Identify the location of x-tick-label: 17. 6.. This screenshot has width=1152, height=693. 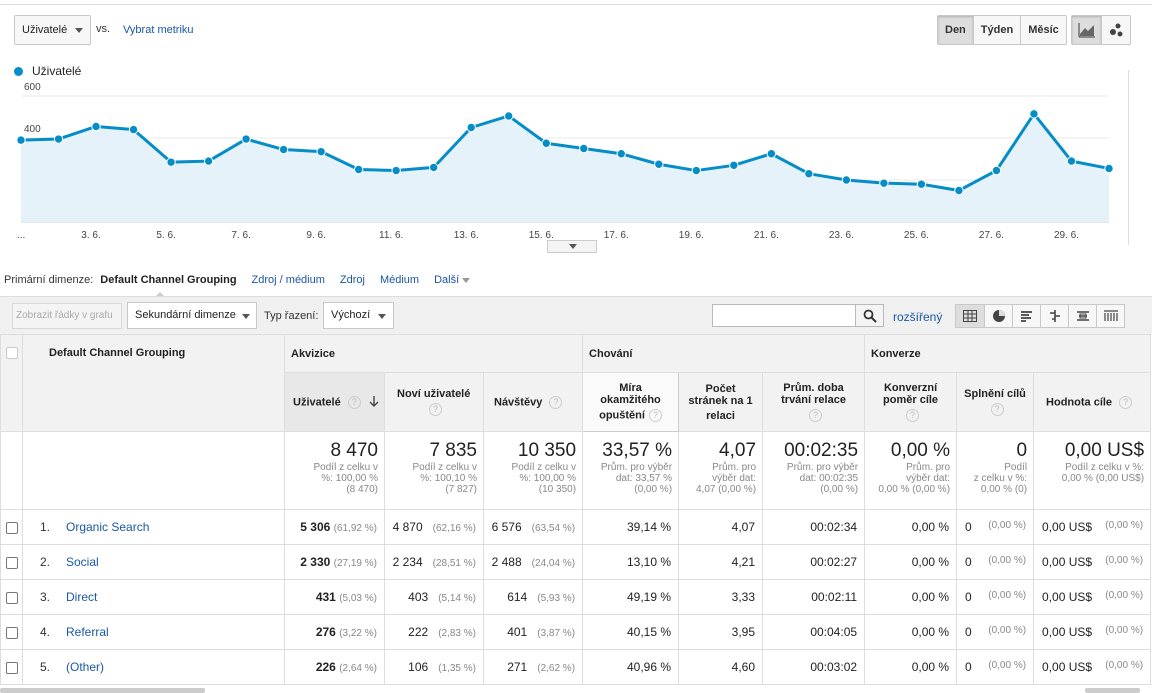
(616, 235).